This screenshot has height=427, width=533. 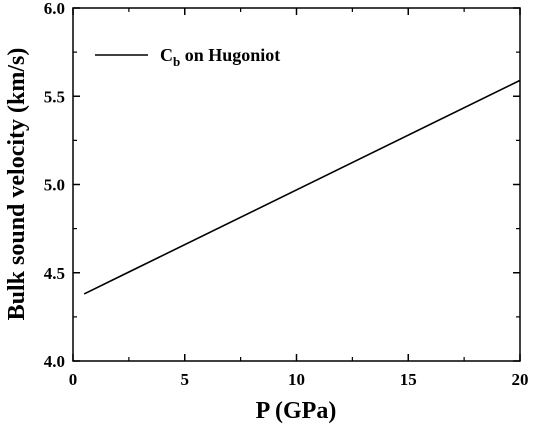 What do you see at coordinates (54, 361) in the screenshot?
I see `y-tick-label: 4.0` at bounding box center [54, 361].